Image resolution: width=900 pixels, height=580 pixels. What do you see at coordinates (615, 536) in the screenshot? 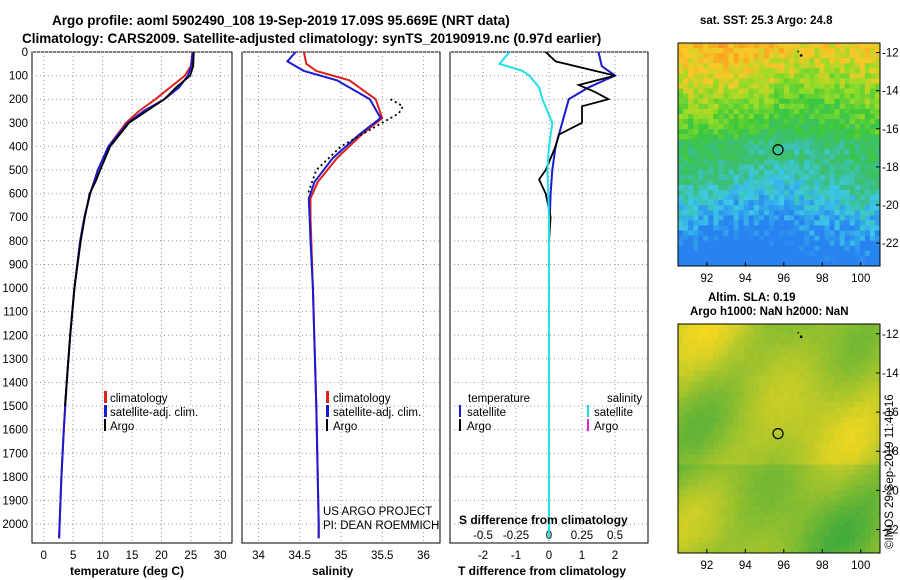
I see `x2-tick-label: 0.5` at bounding box center [615, 536].